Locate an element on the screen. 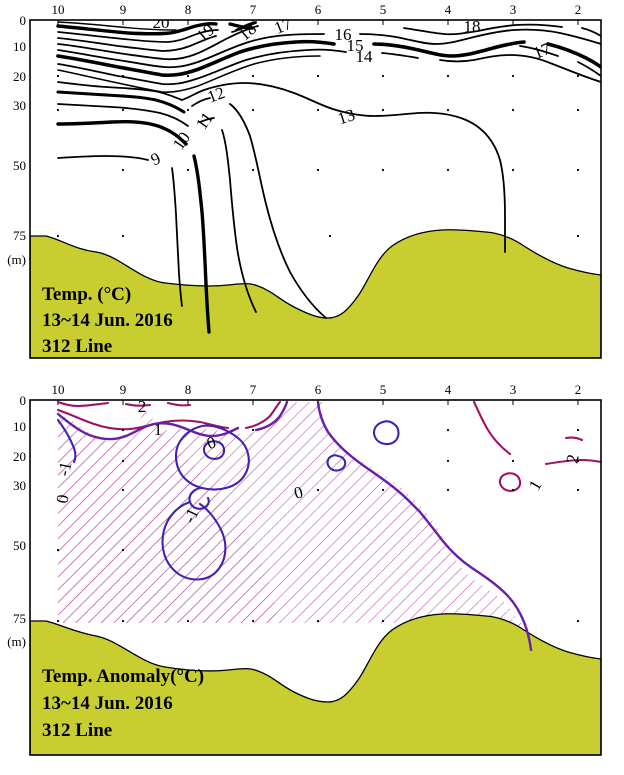 This screenshot has height=775, width=624. contour-label: 18 is located at coordinates (472, 26).